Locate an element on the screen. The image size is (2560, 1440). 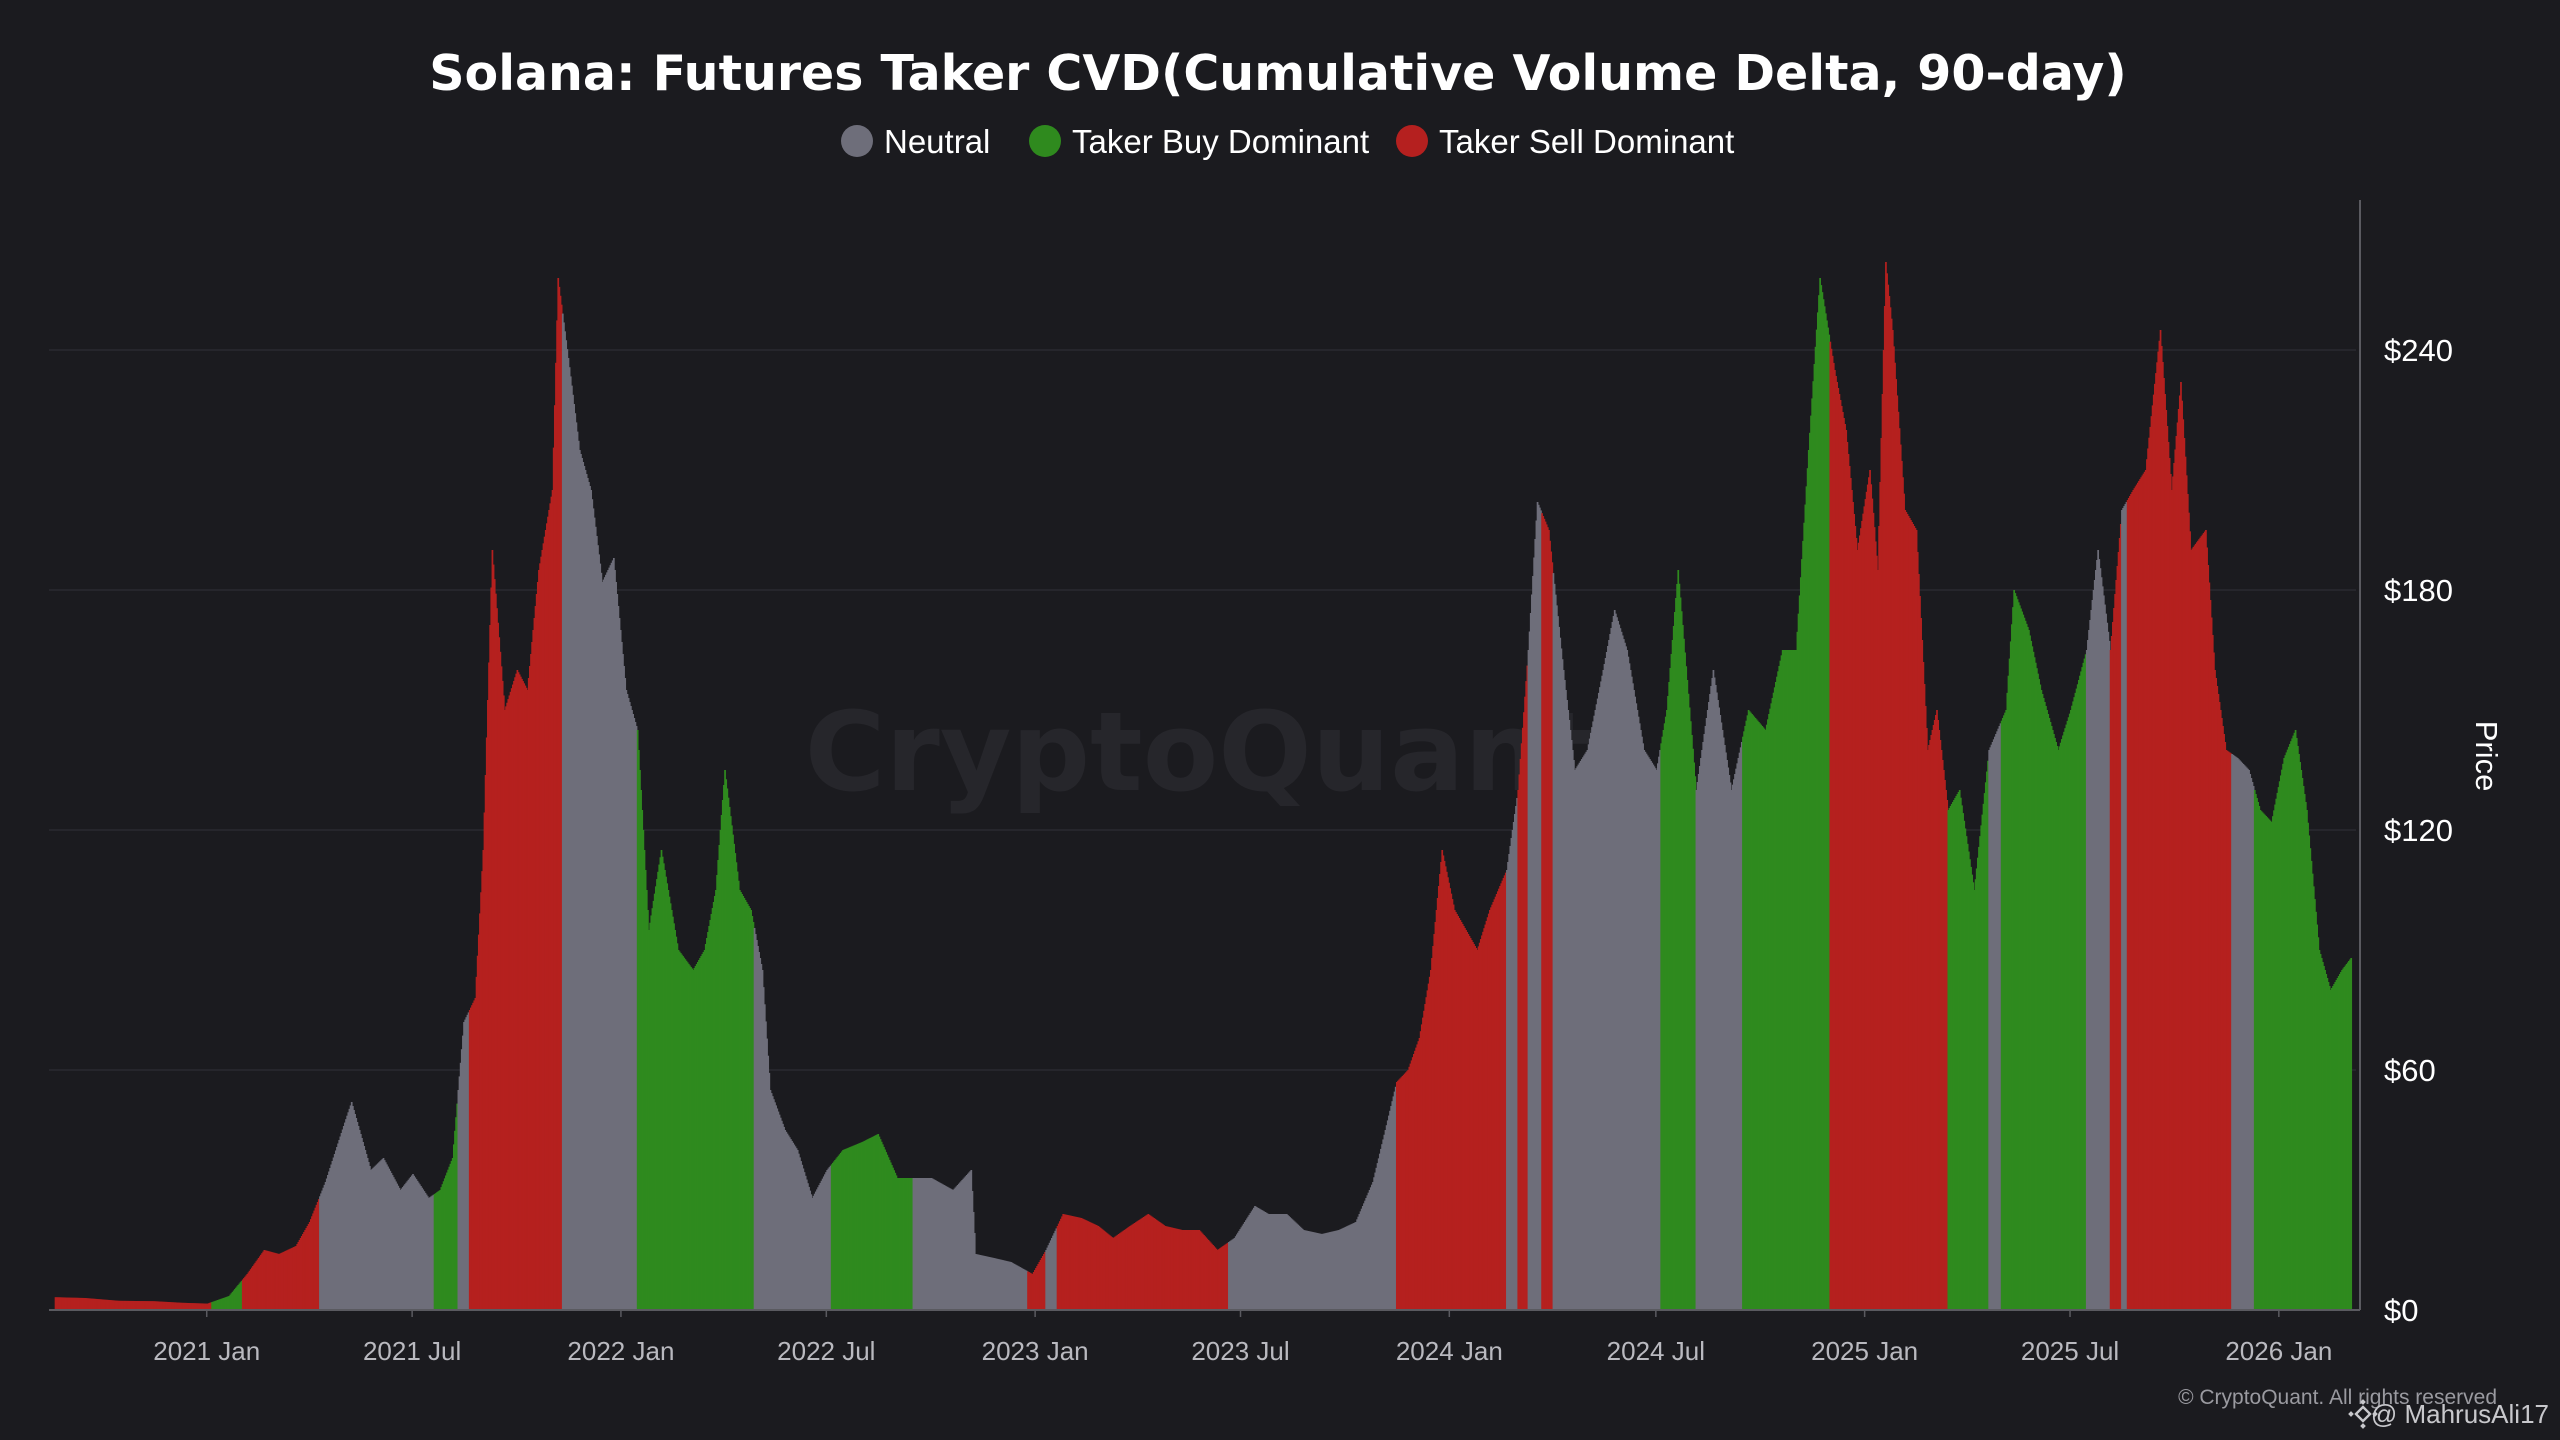
legend-marker-buy is located at coordinates (1045, 141).